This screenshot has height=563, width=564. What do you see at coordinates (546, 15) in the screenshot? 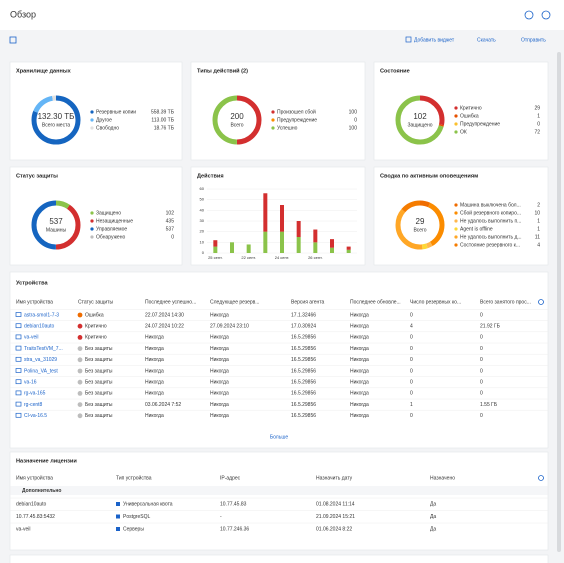
I see `user-icon` at bounding box center [546, 15].